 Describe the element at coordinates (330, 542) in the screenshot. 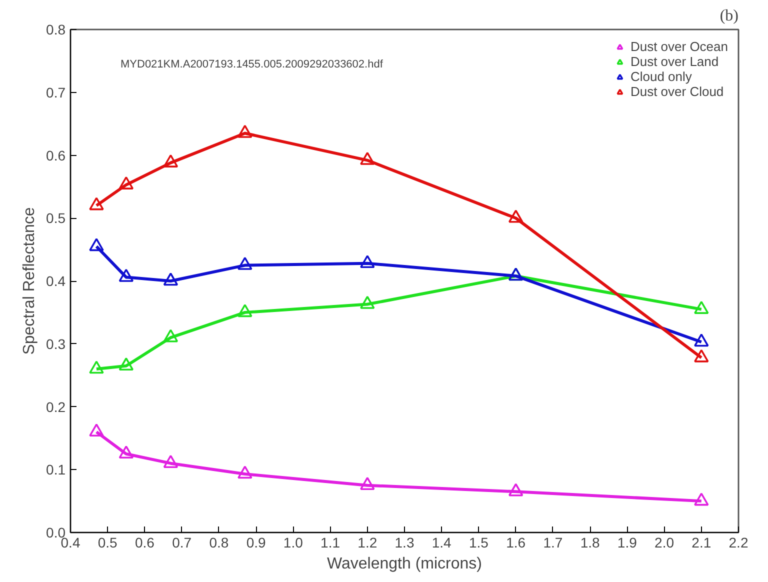

I see `x-tick-label: 1.1` at that location.